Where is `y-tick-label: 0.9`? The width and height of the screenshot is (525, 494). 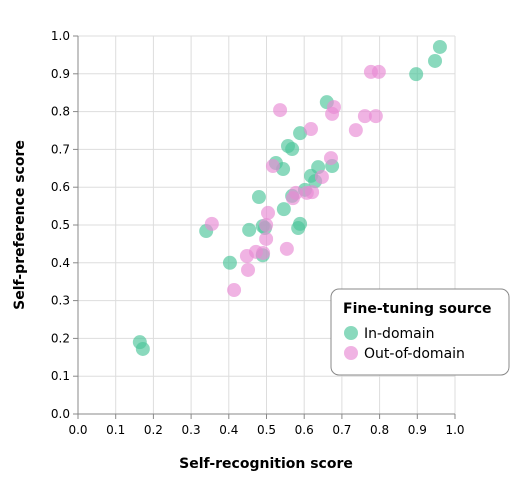 y-tick-label: 0.9 is located at coordinates (60, 74).